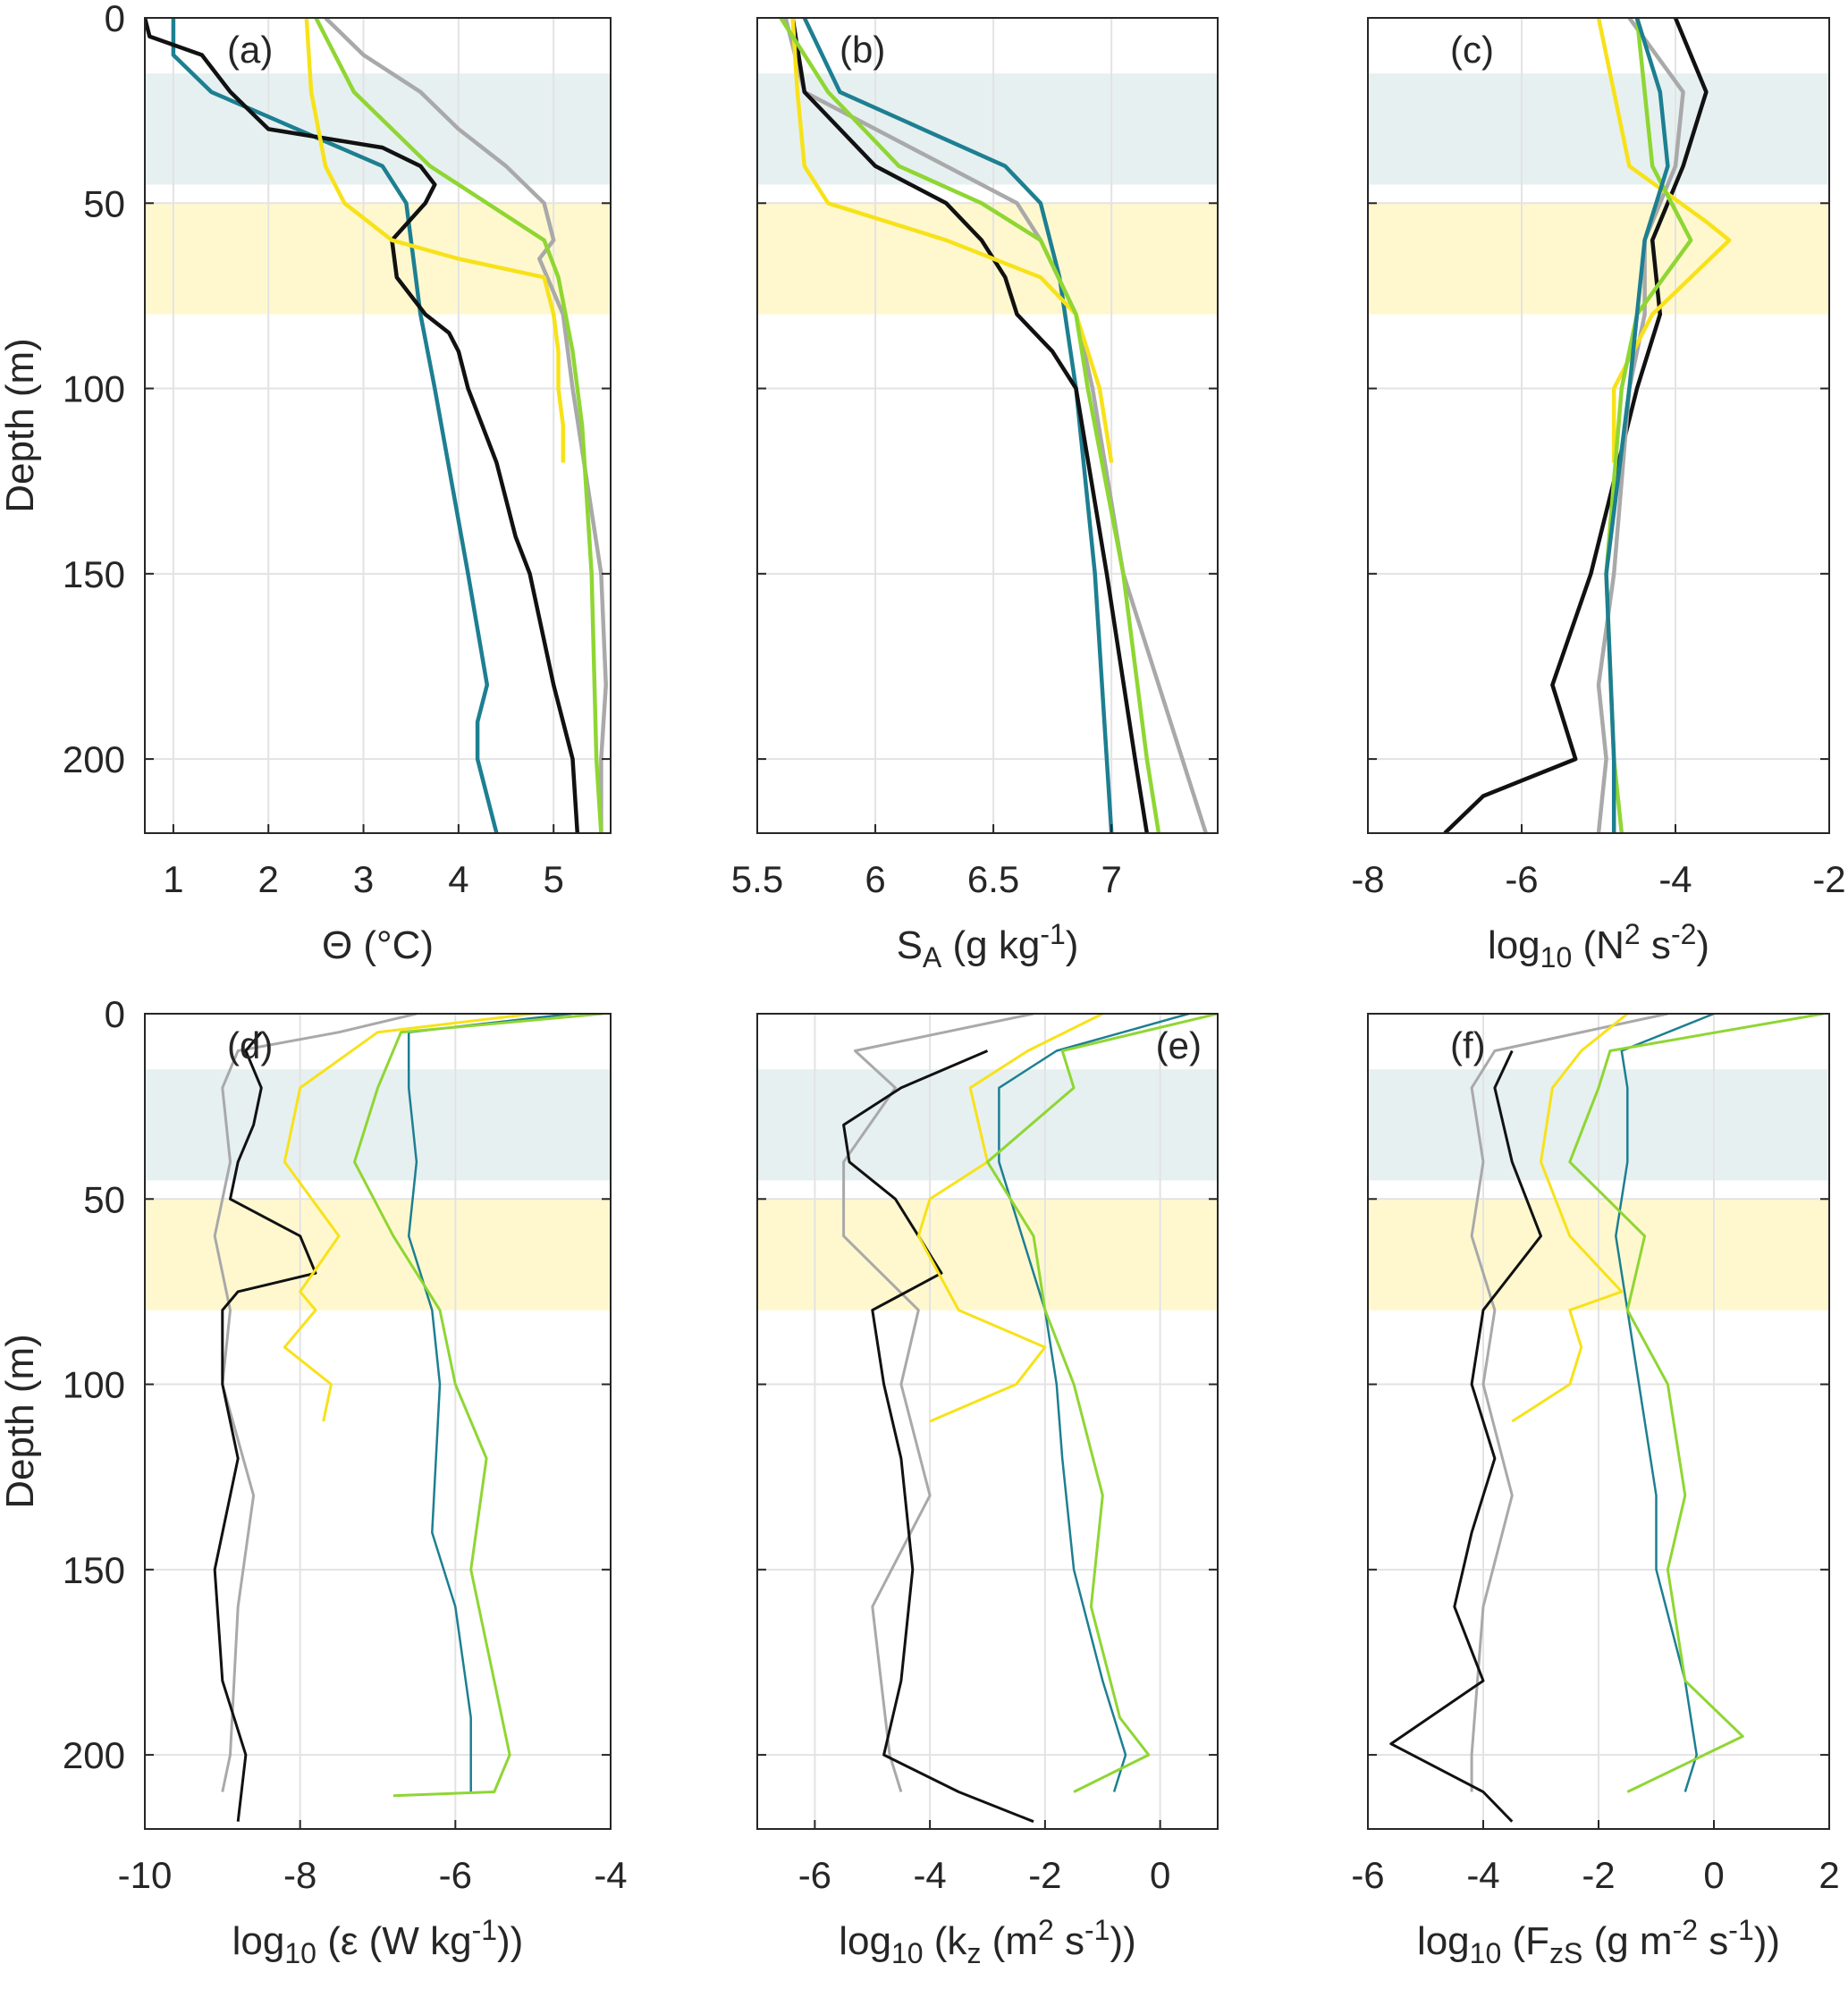 The height and width of the screenshot is (1989, 1848). I want to click on x-tick-label: 4, so click(458, 879).